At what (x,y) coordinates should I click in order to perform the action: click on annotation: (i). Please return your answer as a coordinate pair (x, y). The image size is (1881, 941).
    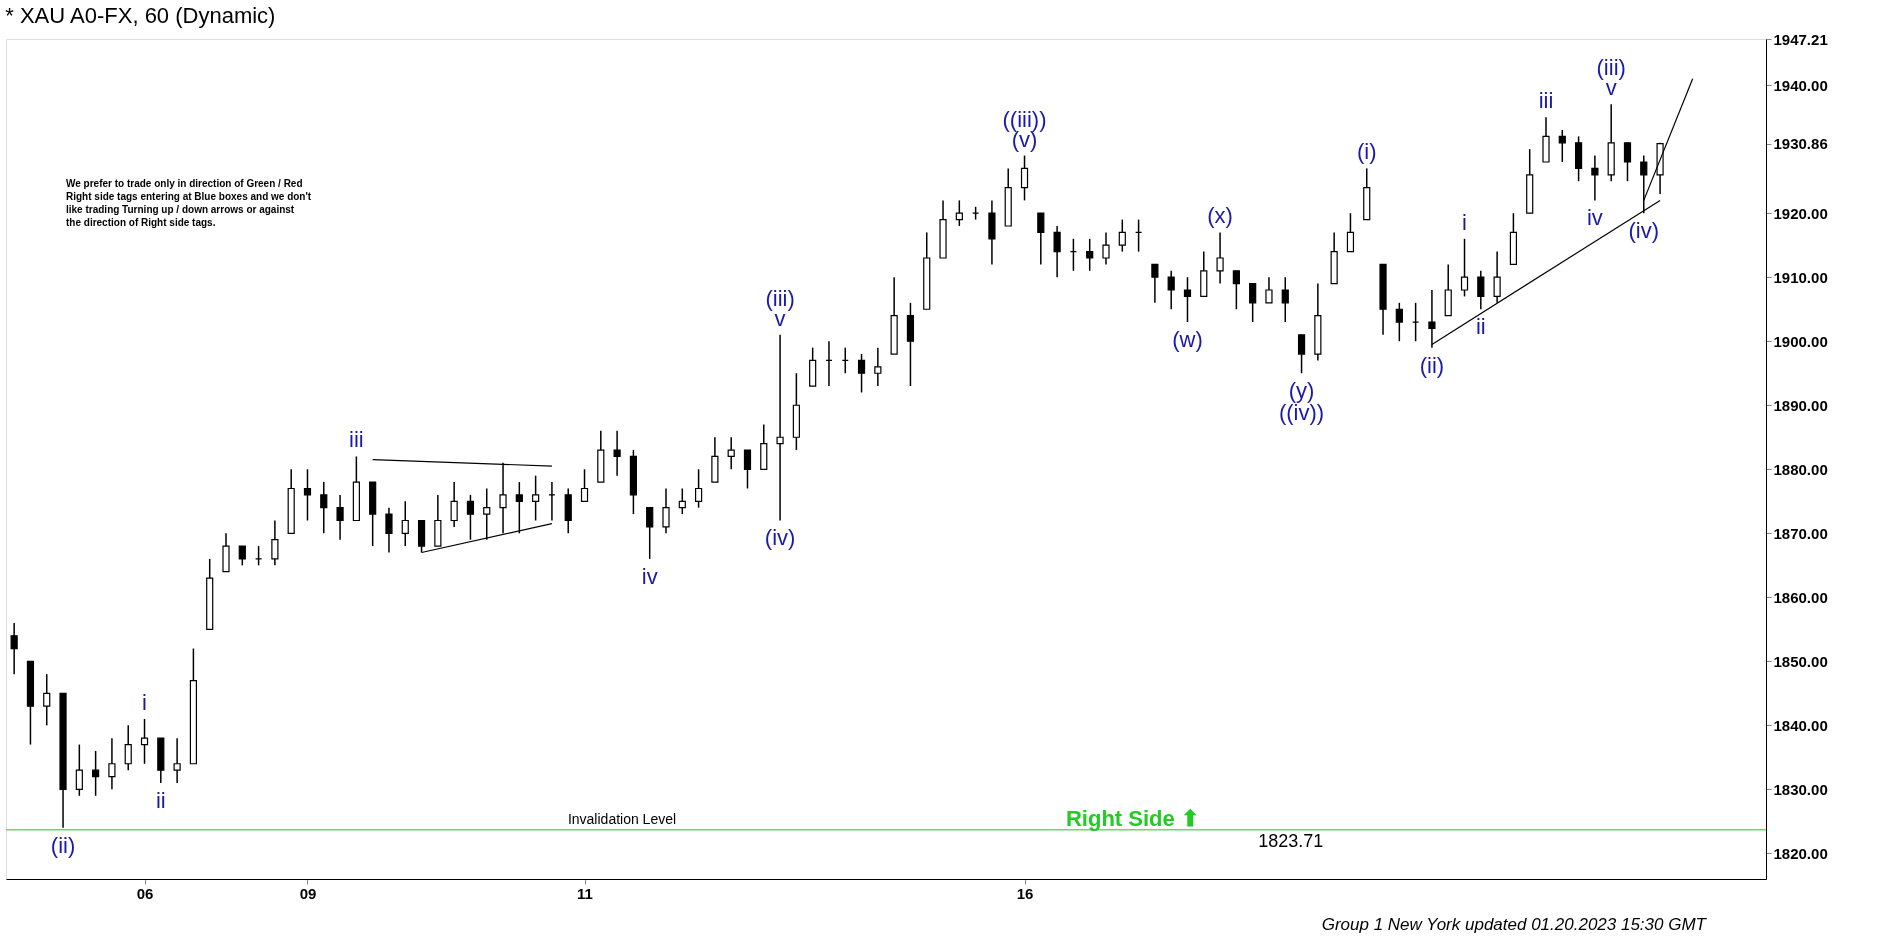
    Looking at the image, I should click on (1366, 152).